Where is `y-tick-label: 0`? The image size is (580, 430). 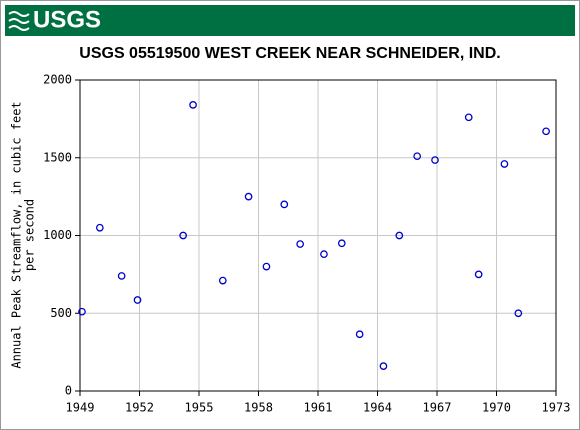
y-tick-label: 0 is located at coordinates (68, 391).